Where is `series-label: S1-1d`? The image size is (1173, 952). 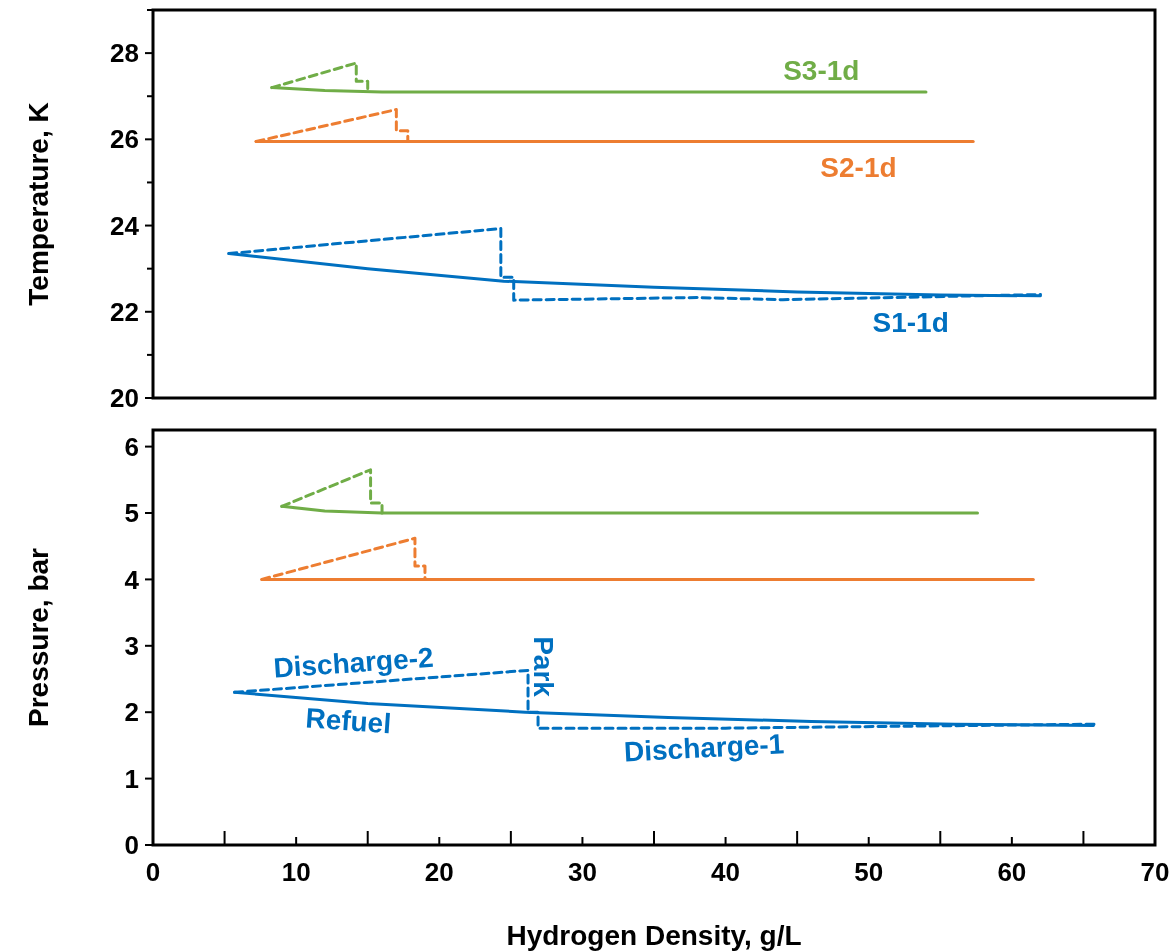 series-label: S1-1d is located at coordinates (910, 322).